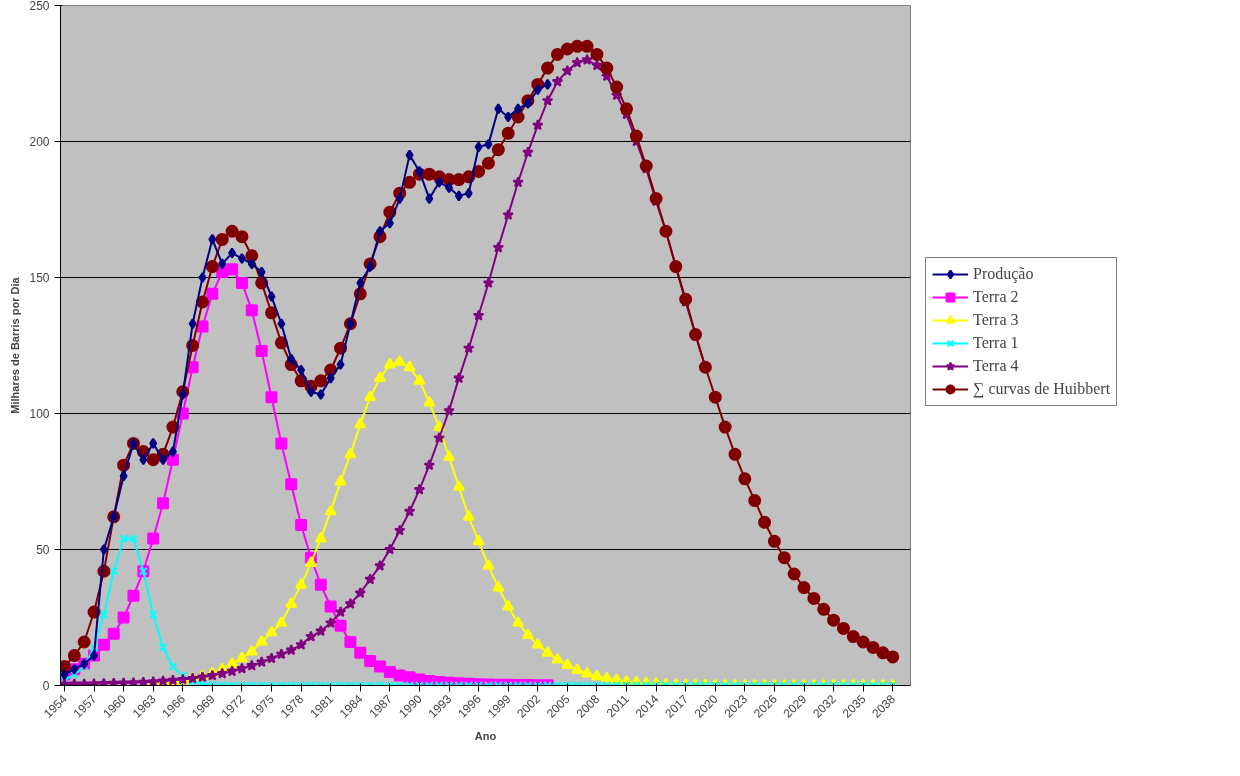 The image size is (1240, 776). I want to click on legend-label: Produção, so click(1003, 274).